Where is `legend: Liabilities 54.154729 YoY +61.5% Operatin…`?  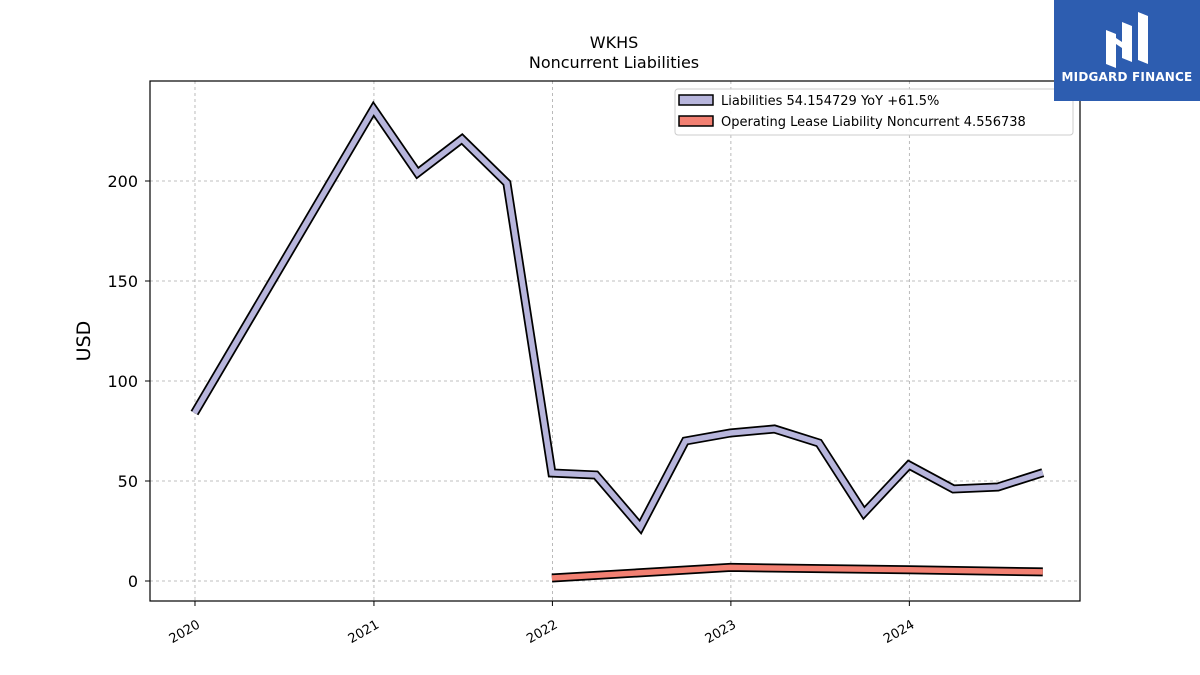 legend: Liabilities 54.154729 YoY +61.5% Operatin… is located at coordinates (874, 112).